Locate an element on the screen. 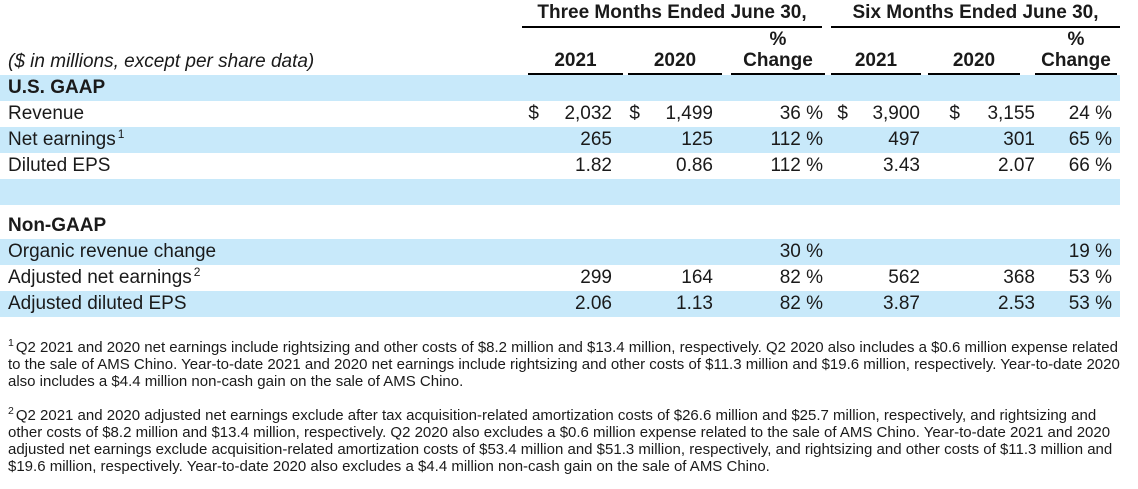 The height and width of the screenshot is (489, 1138). group-header-three-months: Three Months Ended June 30, is located at coordinates (672, 15).